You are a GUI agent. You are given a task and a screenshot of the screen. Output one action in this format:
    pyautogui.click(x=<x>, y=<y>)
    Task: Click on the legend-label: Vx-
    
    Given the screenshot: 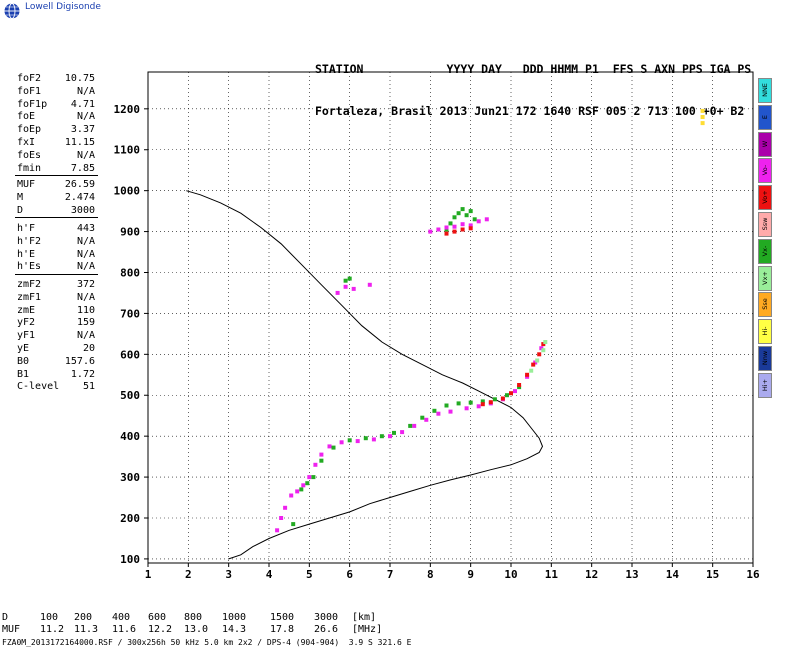 What is the action you would take?
    pyautogui.click(x=765, y=251)
    